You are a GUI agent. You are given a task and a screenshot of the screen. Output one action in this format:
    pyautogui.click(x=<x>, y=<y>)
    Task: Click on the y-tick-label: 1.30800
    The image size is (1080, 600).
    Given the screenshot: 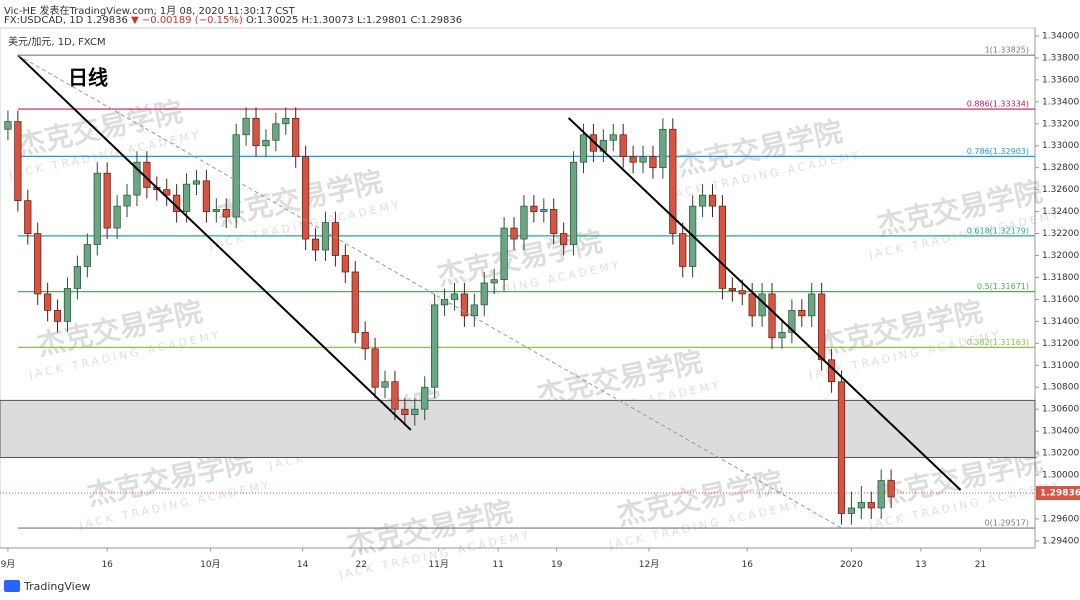 What is the action you would take?
    pyautogui.click(x=1060, y=388)
    